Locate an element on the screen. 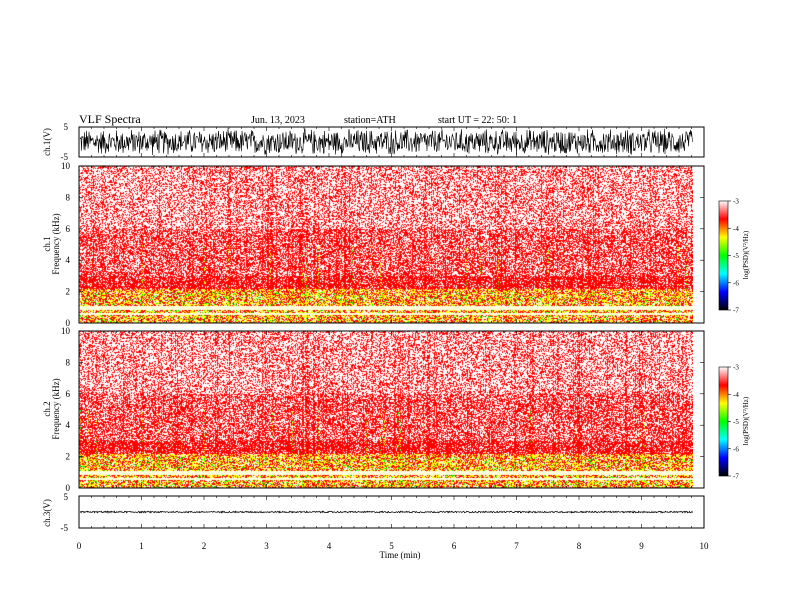 The width and height of the screenshot is (792, 612). x-axis-label: Time (min) is located at coordinates (400, 555).